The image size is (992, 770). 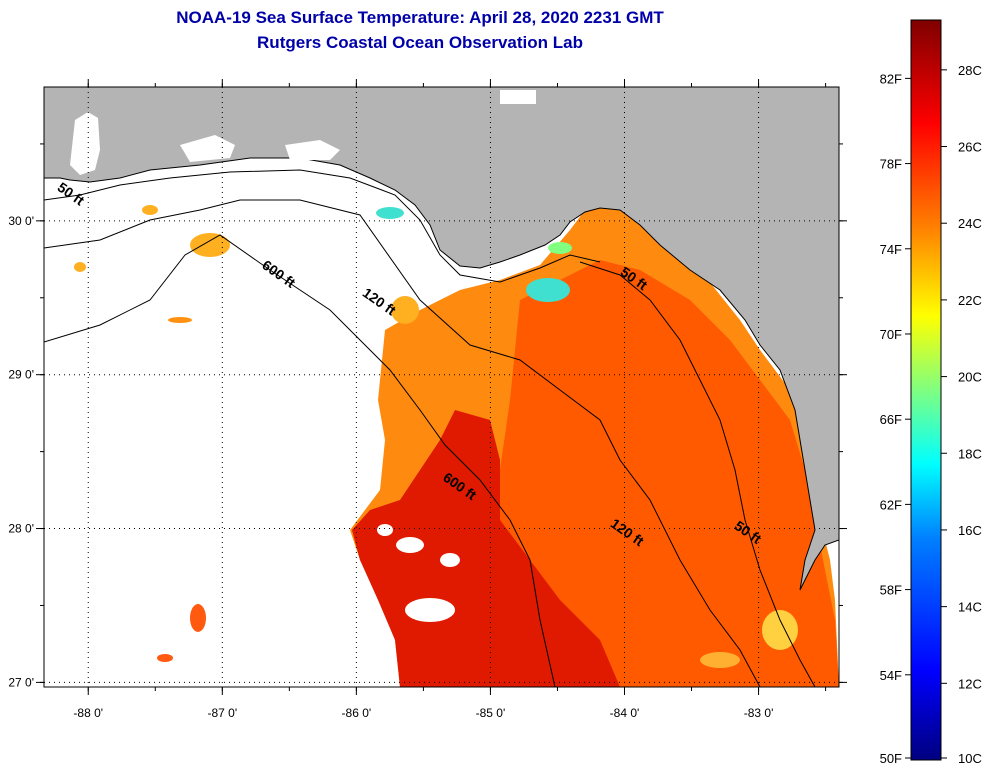 I want to click on colorbar-fahrenheit-label: 54F, so click(x=891, y=675).